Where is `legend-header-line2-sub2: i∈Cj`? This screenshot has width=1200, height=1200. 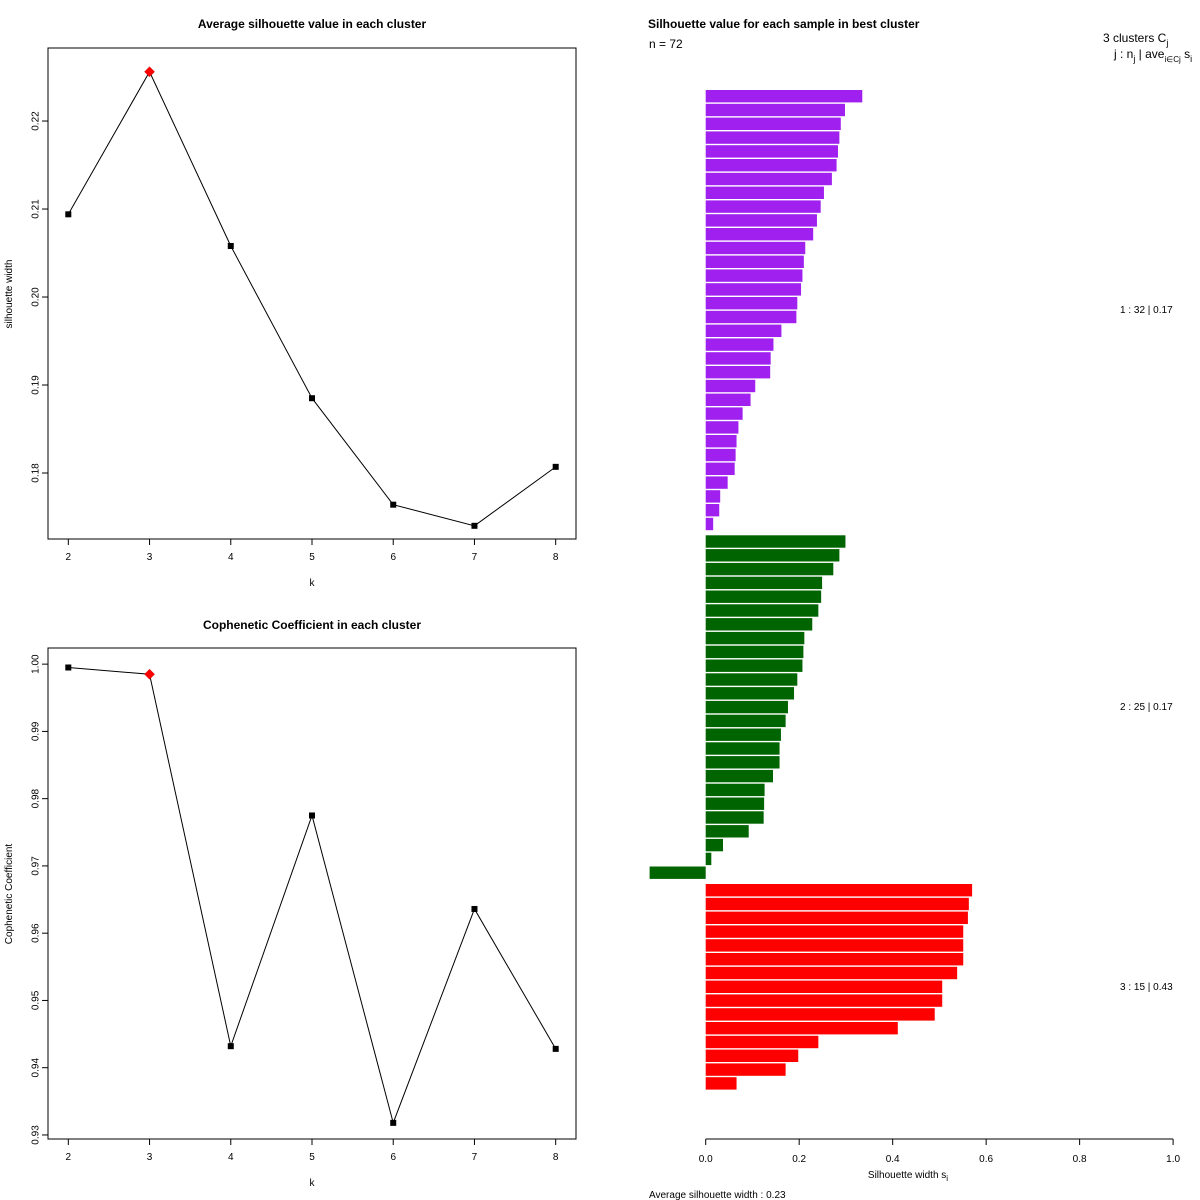 legend-header-line2-sub2: i∈Cj is located at coordinates (1172, 59).